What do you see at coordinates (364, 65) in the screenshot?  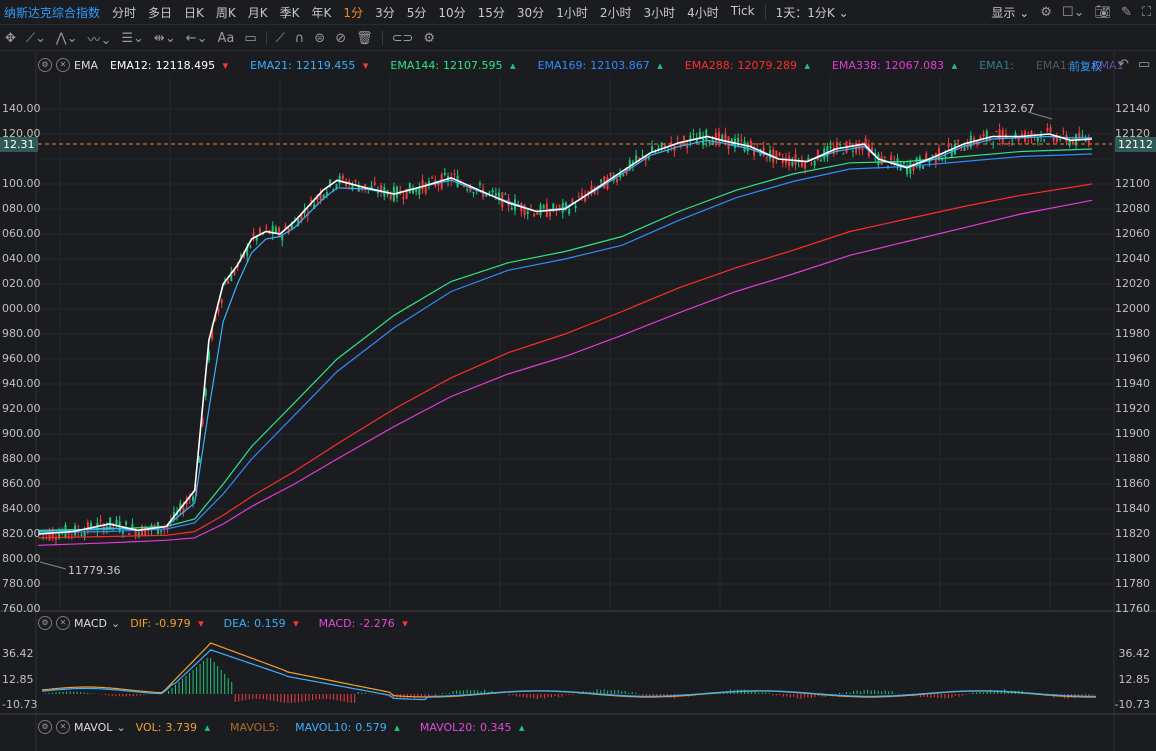 I see `down-arrow-icon: ▾` at bounding box center [364, 65].